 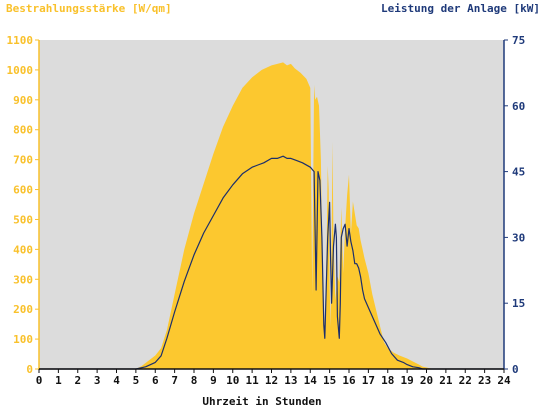 I want to click on right-tick-label: 60, so click(x=518, y=106).